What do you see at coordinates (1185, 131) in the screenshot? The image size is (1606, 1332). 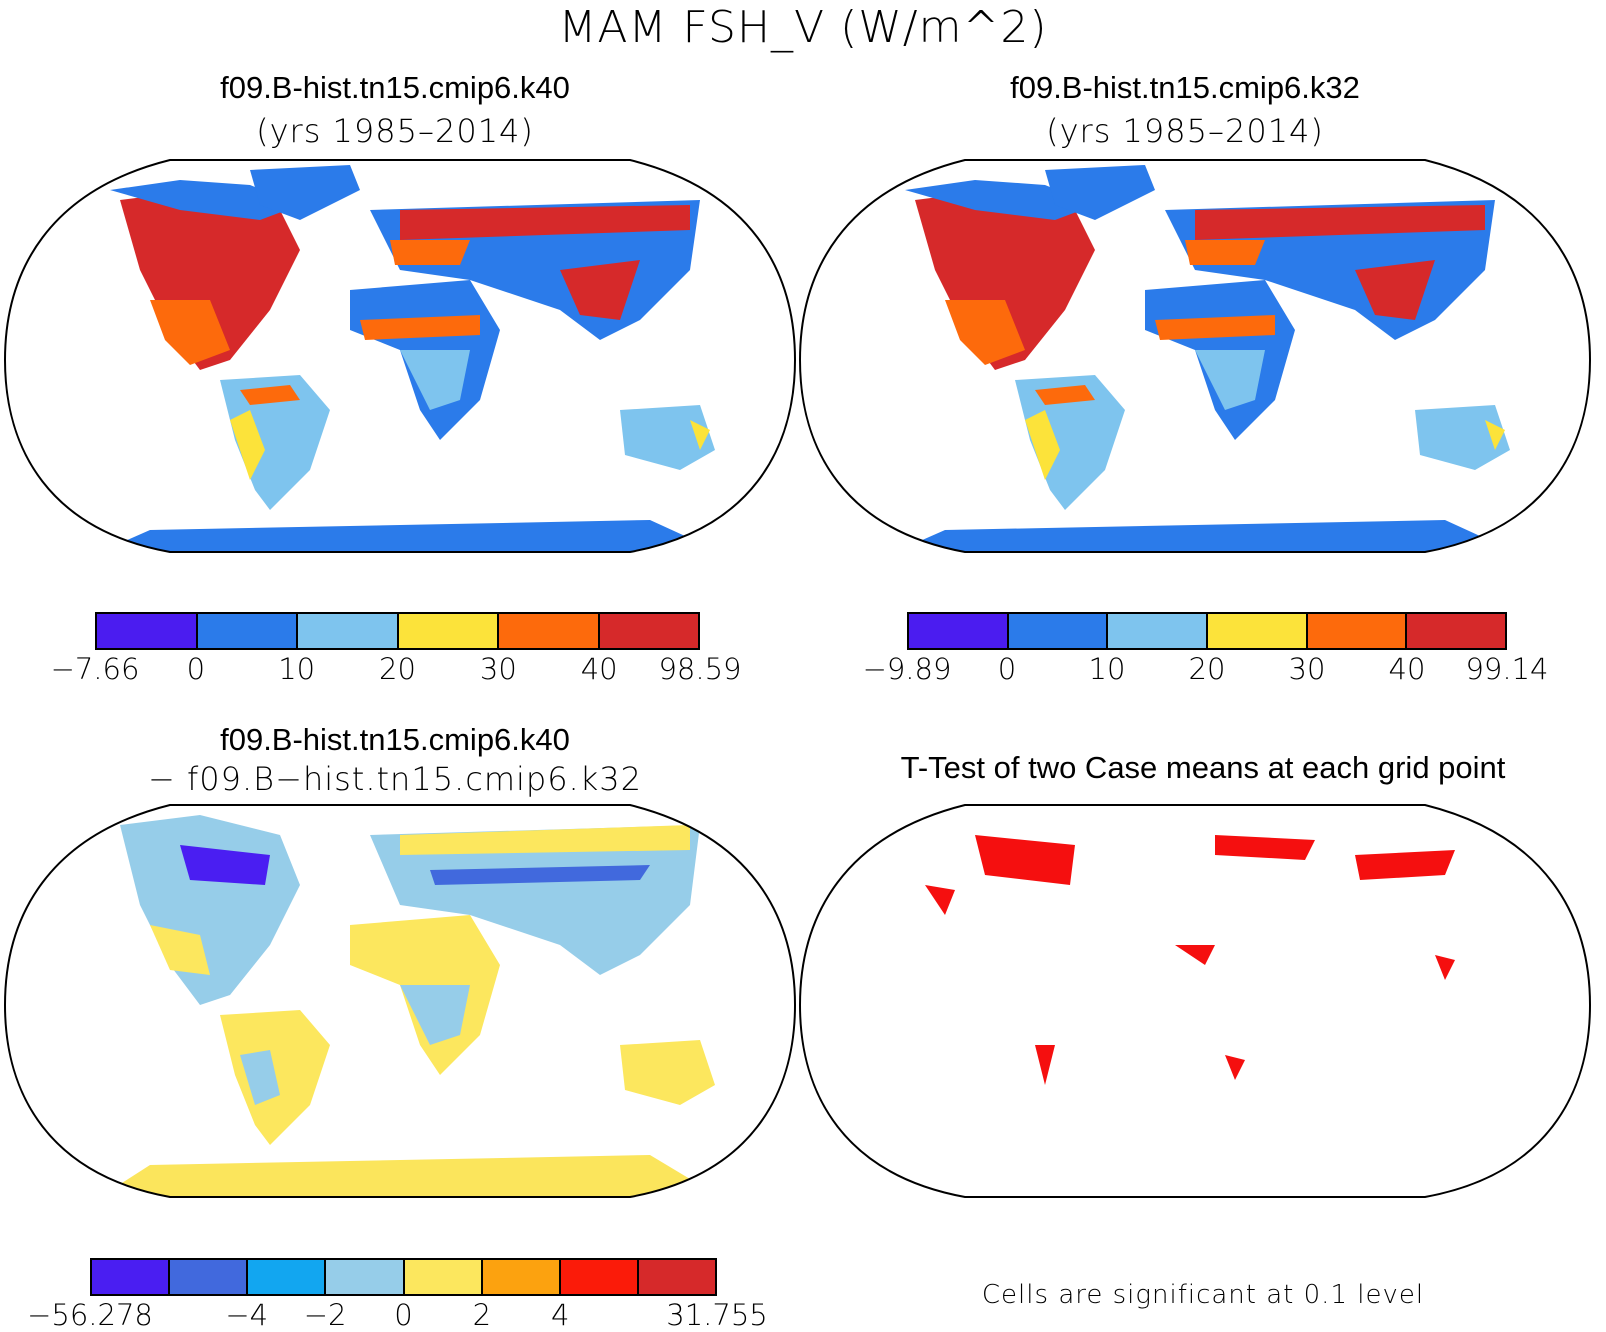 I see `panel-case2-subtitle: (yrs 1985–2014)` at bounding box center [1185, 131].